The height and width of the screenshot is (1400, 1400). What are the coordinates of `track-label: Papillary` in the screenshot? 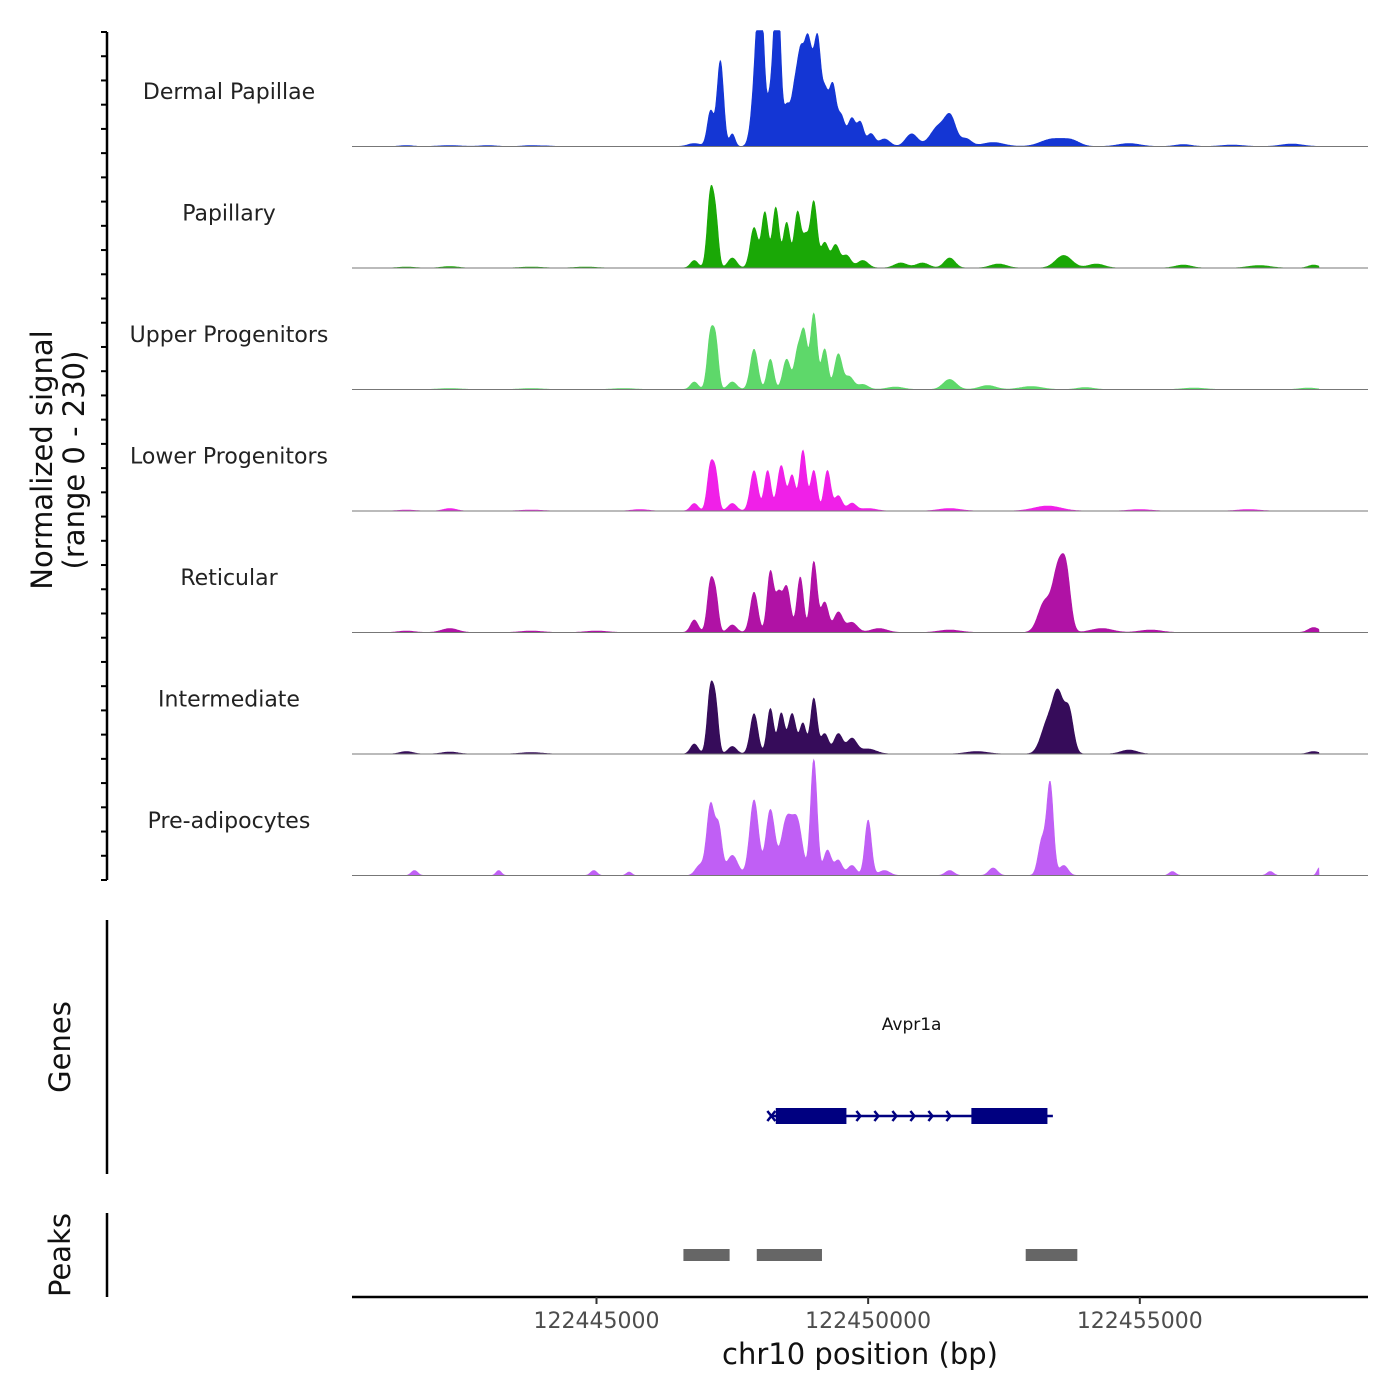 It's located at (229, 214).